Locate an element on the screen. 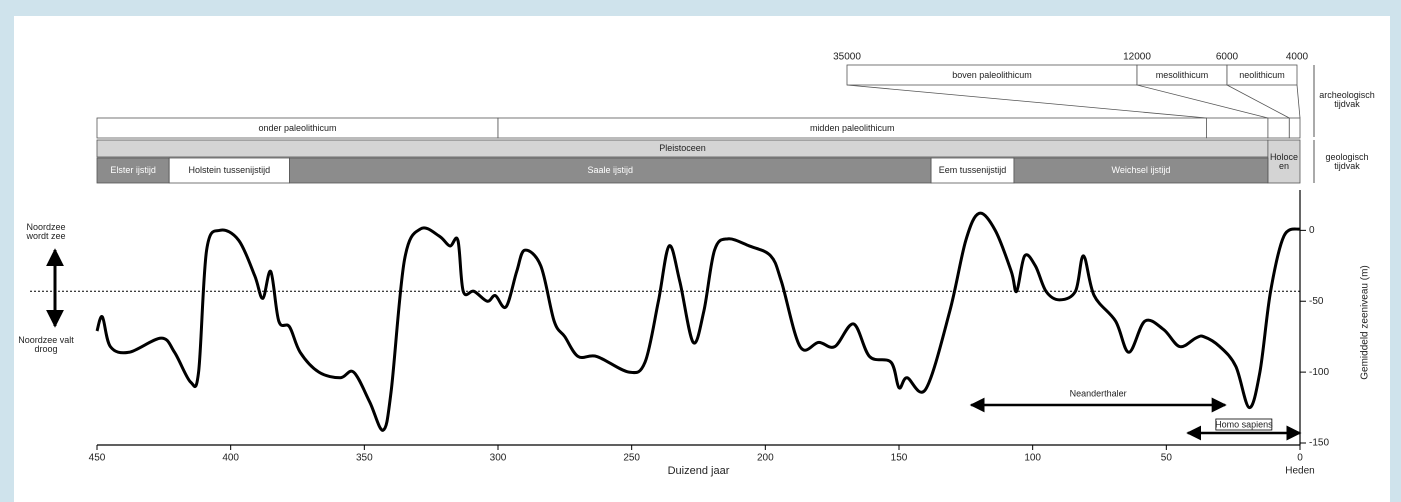 The image size is (1401, 502). y-tick-label: 0 is located at coordinates (1312, 230).